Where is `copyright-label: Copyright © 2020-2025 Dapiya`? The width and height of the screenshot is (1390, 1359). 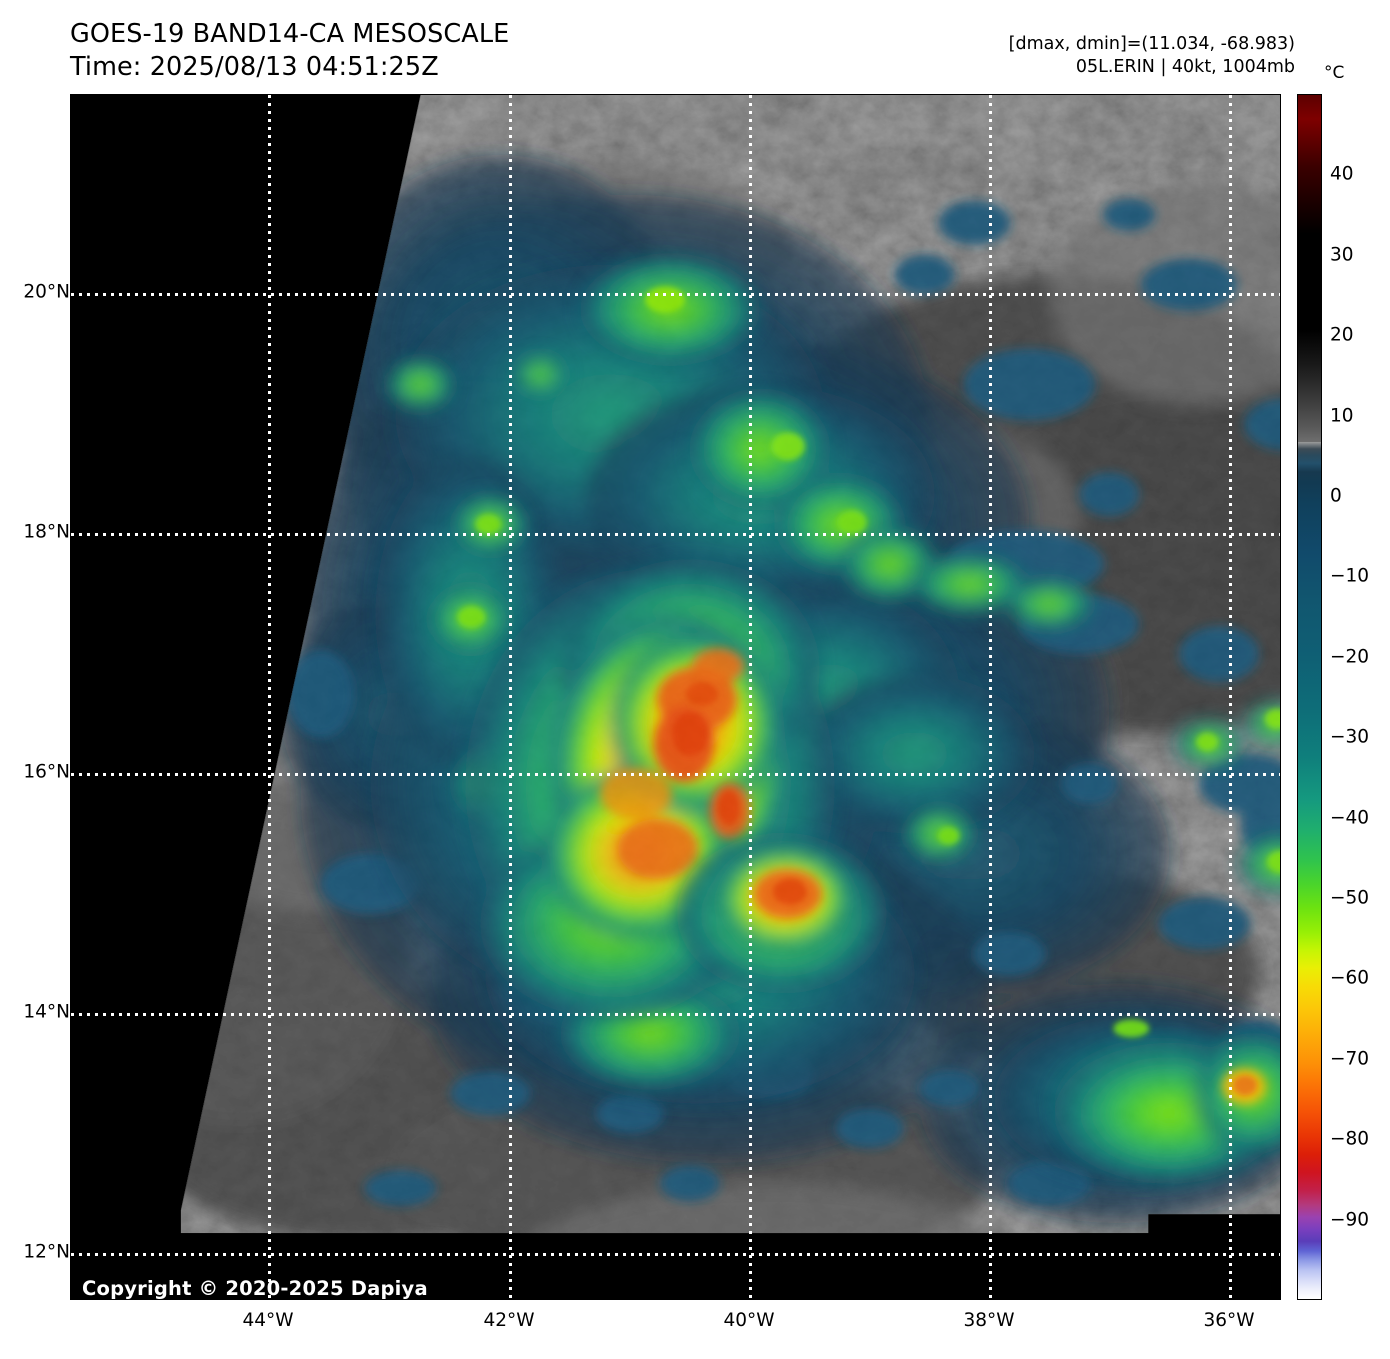
copyright-label: Copyright © 2020-2025 Dapiya is located at coordinates (255, 1288).